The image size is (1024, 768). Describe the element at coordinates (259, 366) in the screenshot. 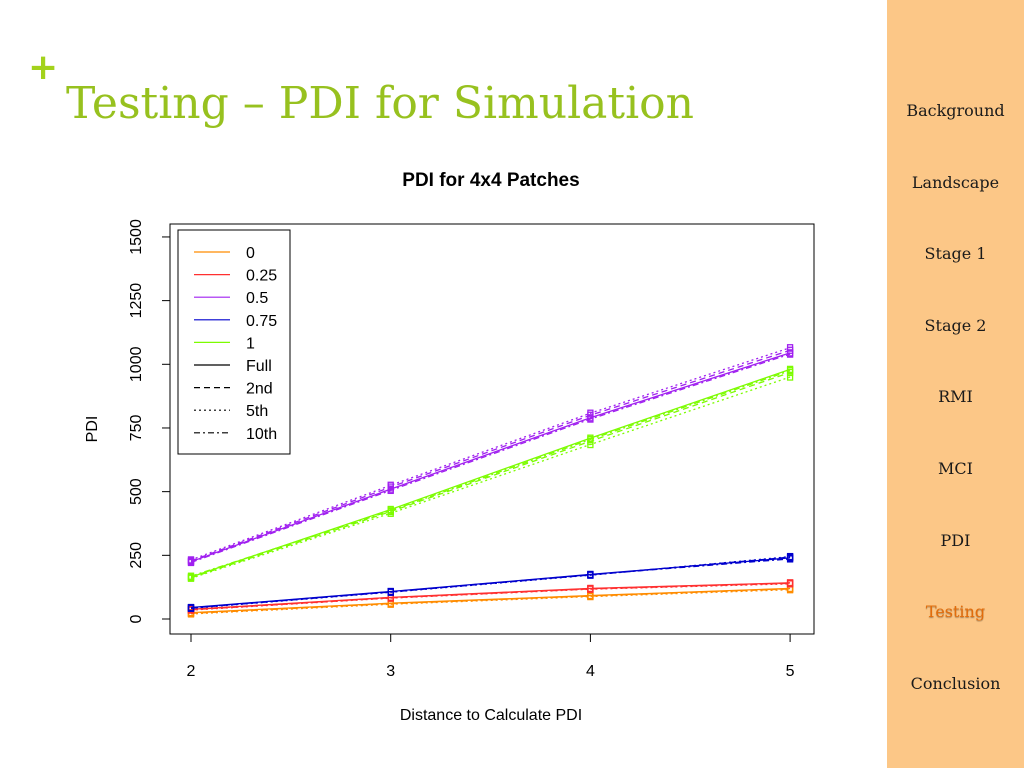

I see `legend-label: Full` at that location.